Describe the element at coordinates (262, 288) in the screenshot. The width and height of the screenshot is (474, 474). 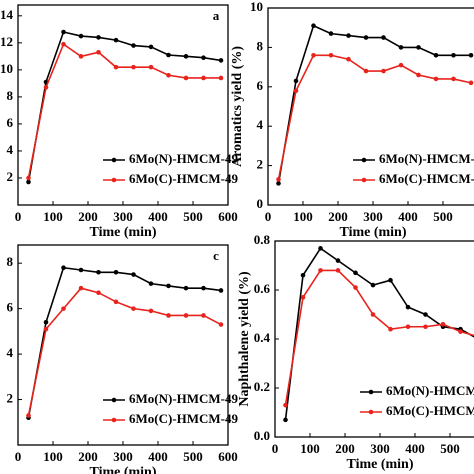
I see `y-tick-label: 0.6` at that location.